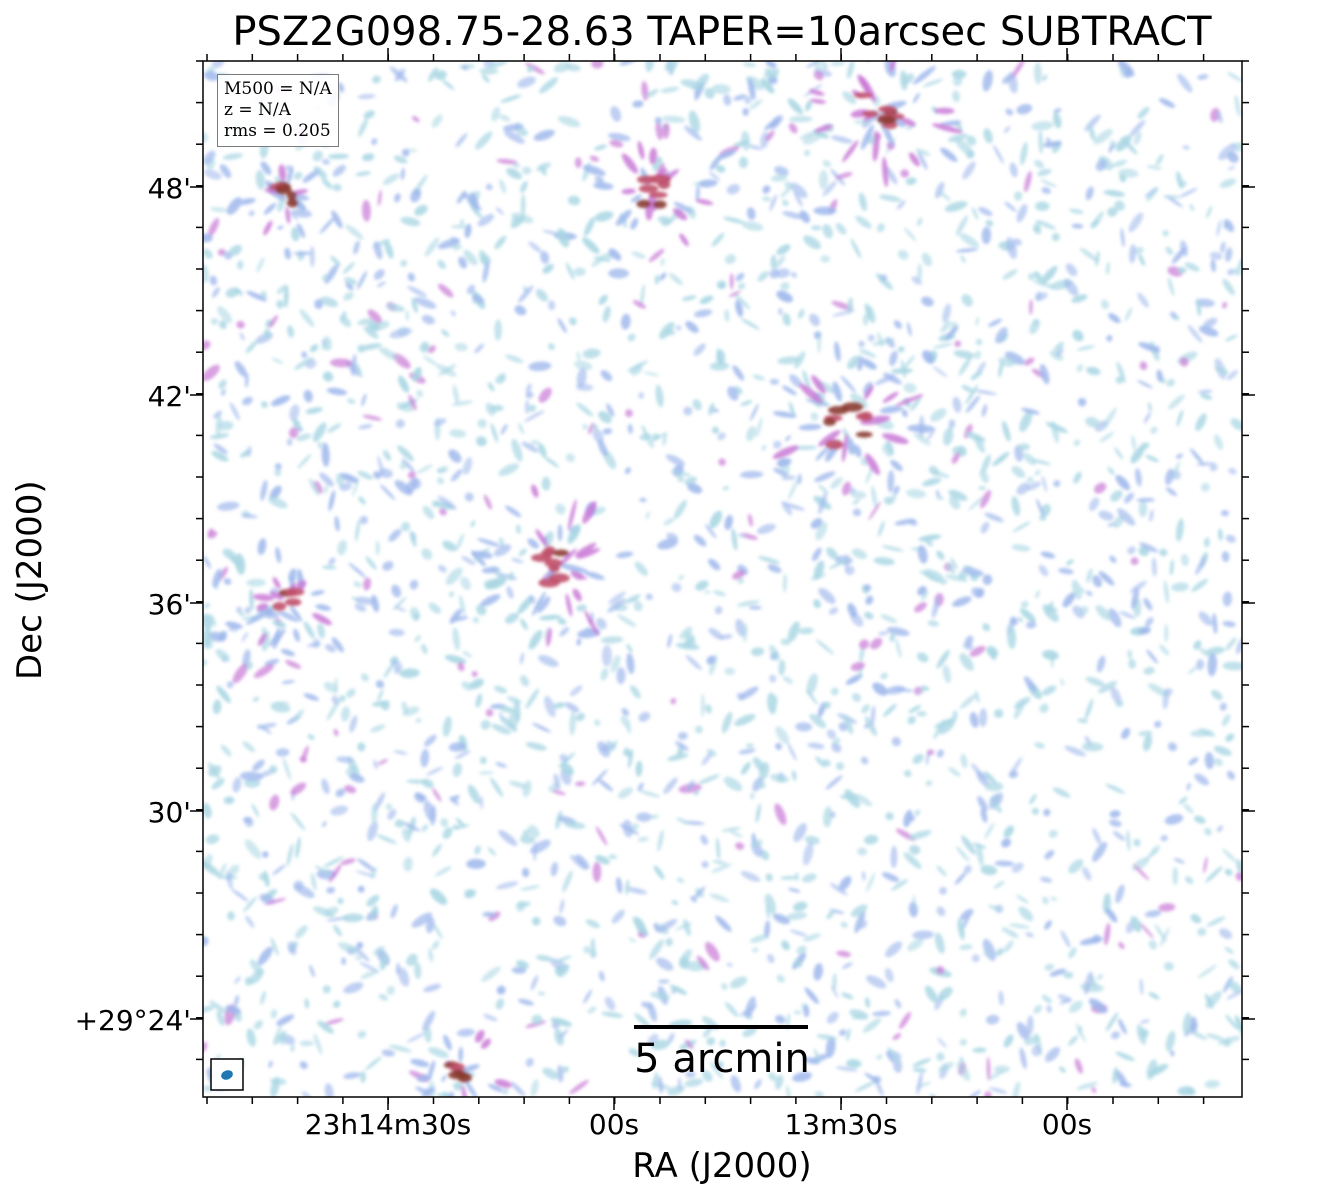  Describe the element at coordinates (388, 1124) in the screenshot. I see `x-tick-label: 23h14m30s` at that location.